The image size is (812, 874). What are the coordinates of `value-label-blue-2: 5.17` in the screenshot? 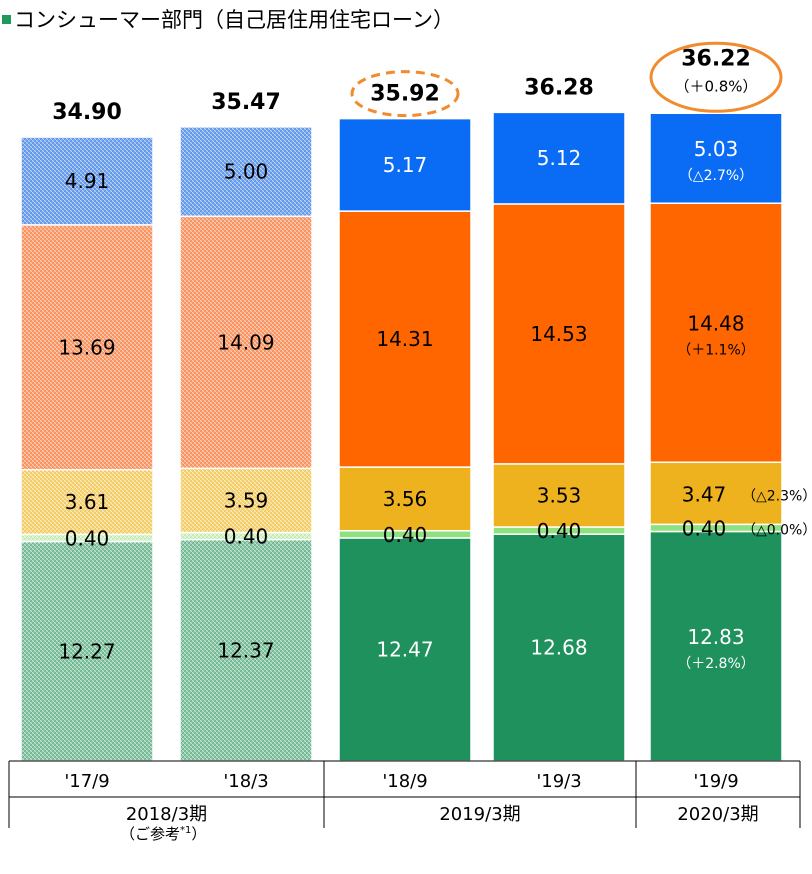 It's located at (405, 165).